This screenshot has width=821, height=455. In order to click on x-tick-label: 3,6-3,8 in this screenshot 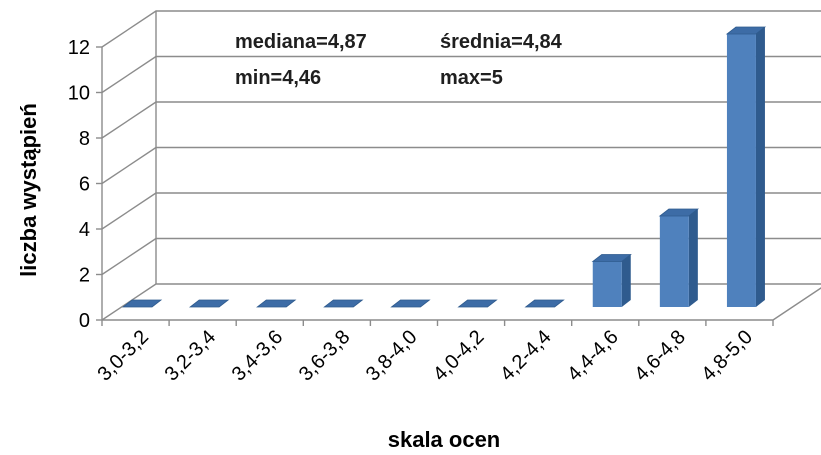, I will do `click(325, 356)`.